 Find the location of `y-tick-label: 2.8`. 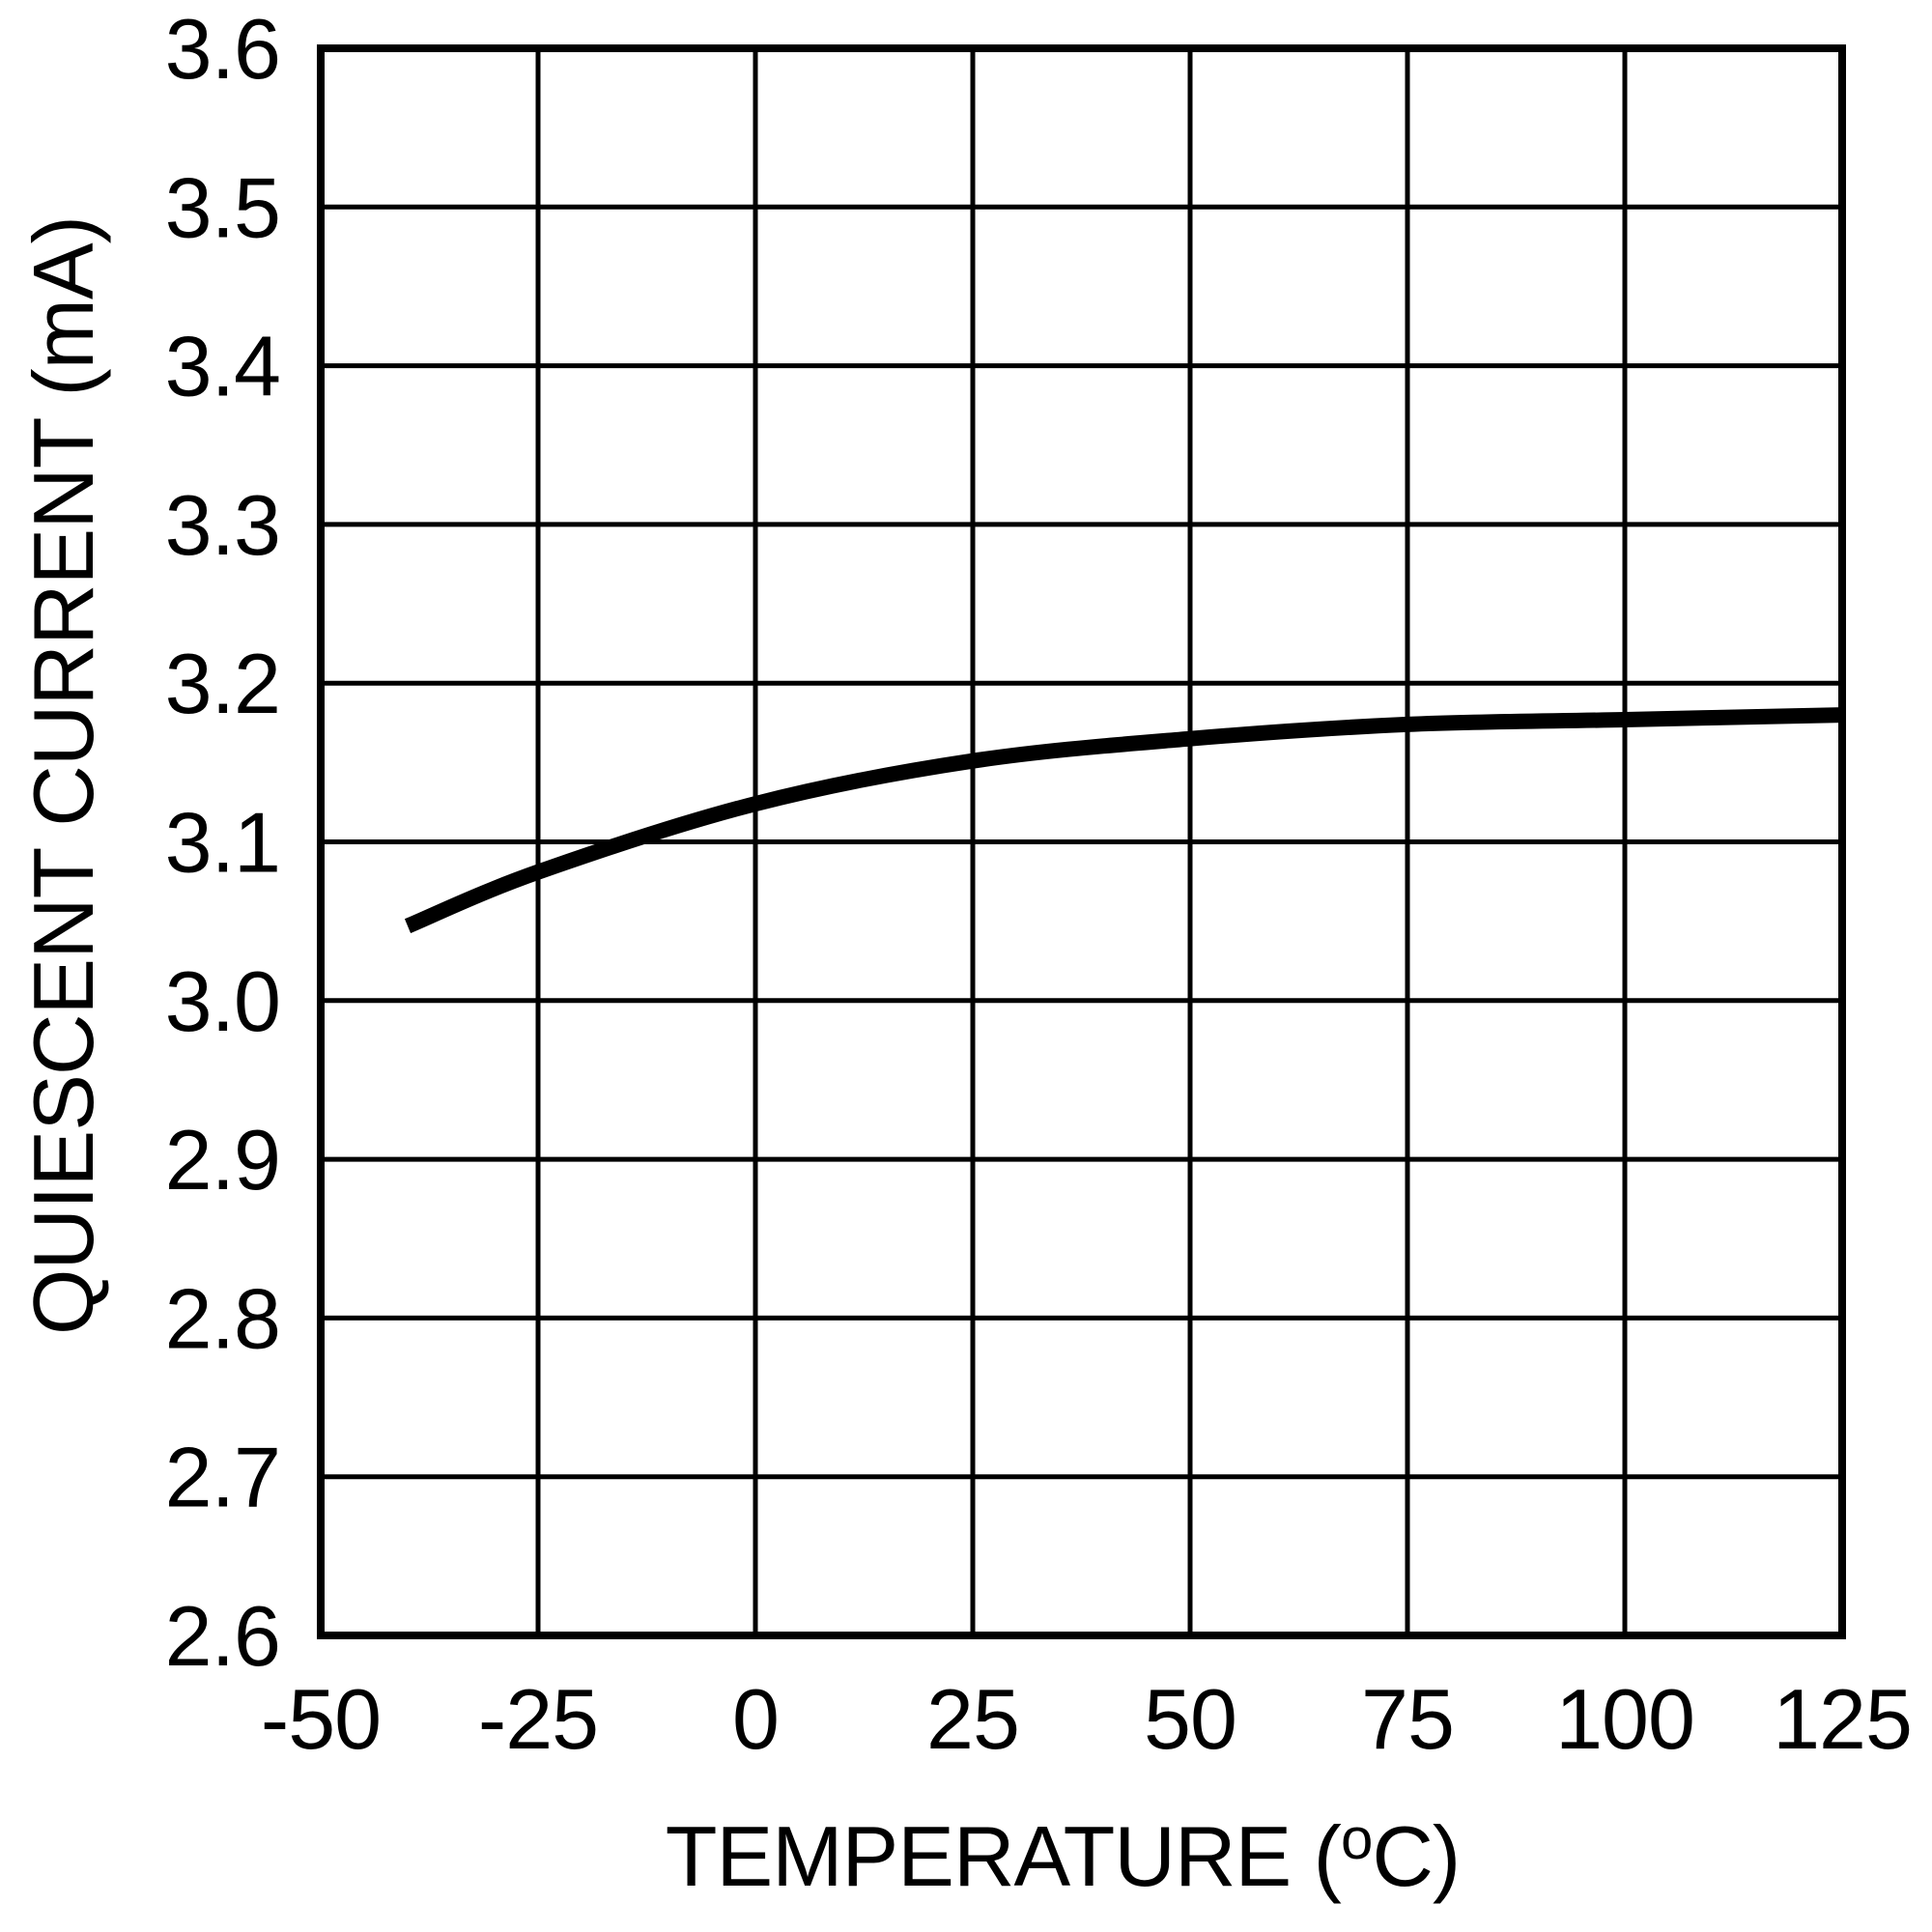

y-tick-label: 2.8 is located at coordinates (222, 1318).